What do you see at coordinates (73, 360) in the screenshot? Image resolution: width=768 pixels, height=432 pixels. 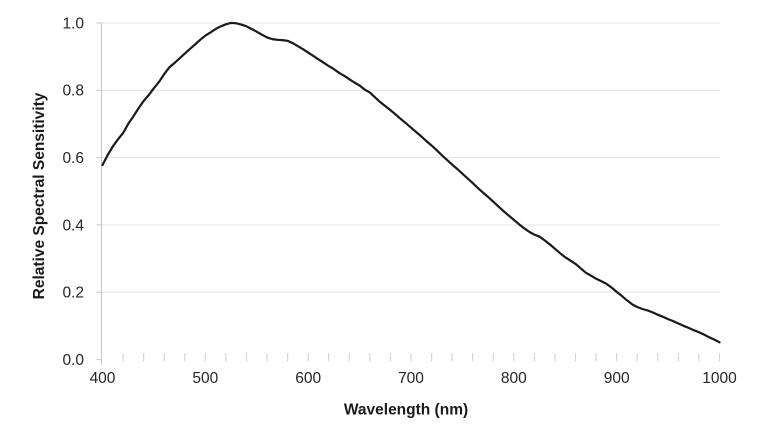 I see `svg-text: 0.0` at bounding box center [73, 360].